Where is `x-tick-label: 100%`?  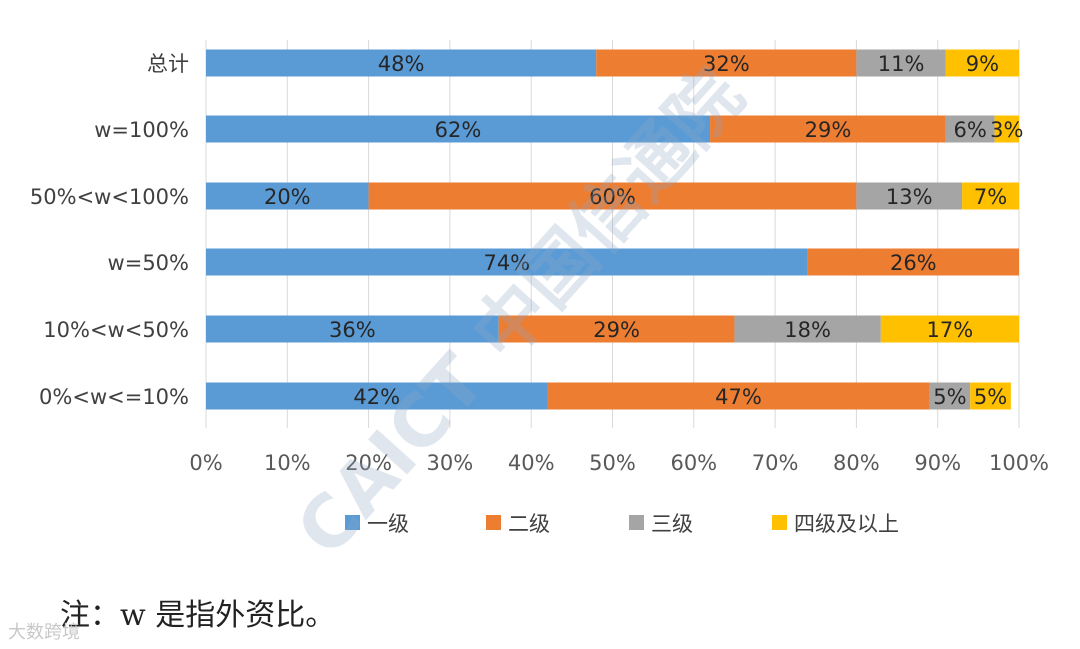
x-tick-label: 100% is located at coordinates (1019, 463).